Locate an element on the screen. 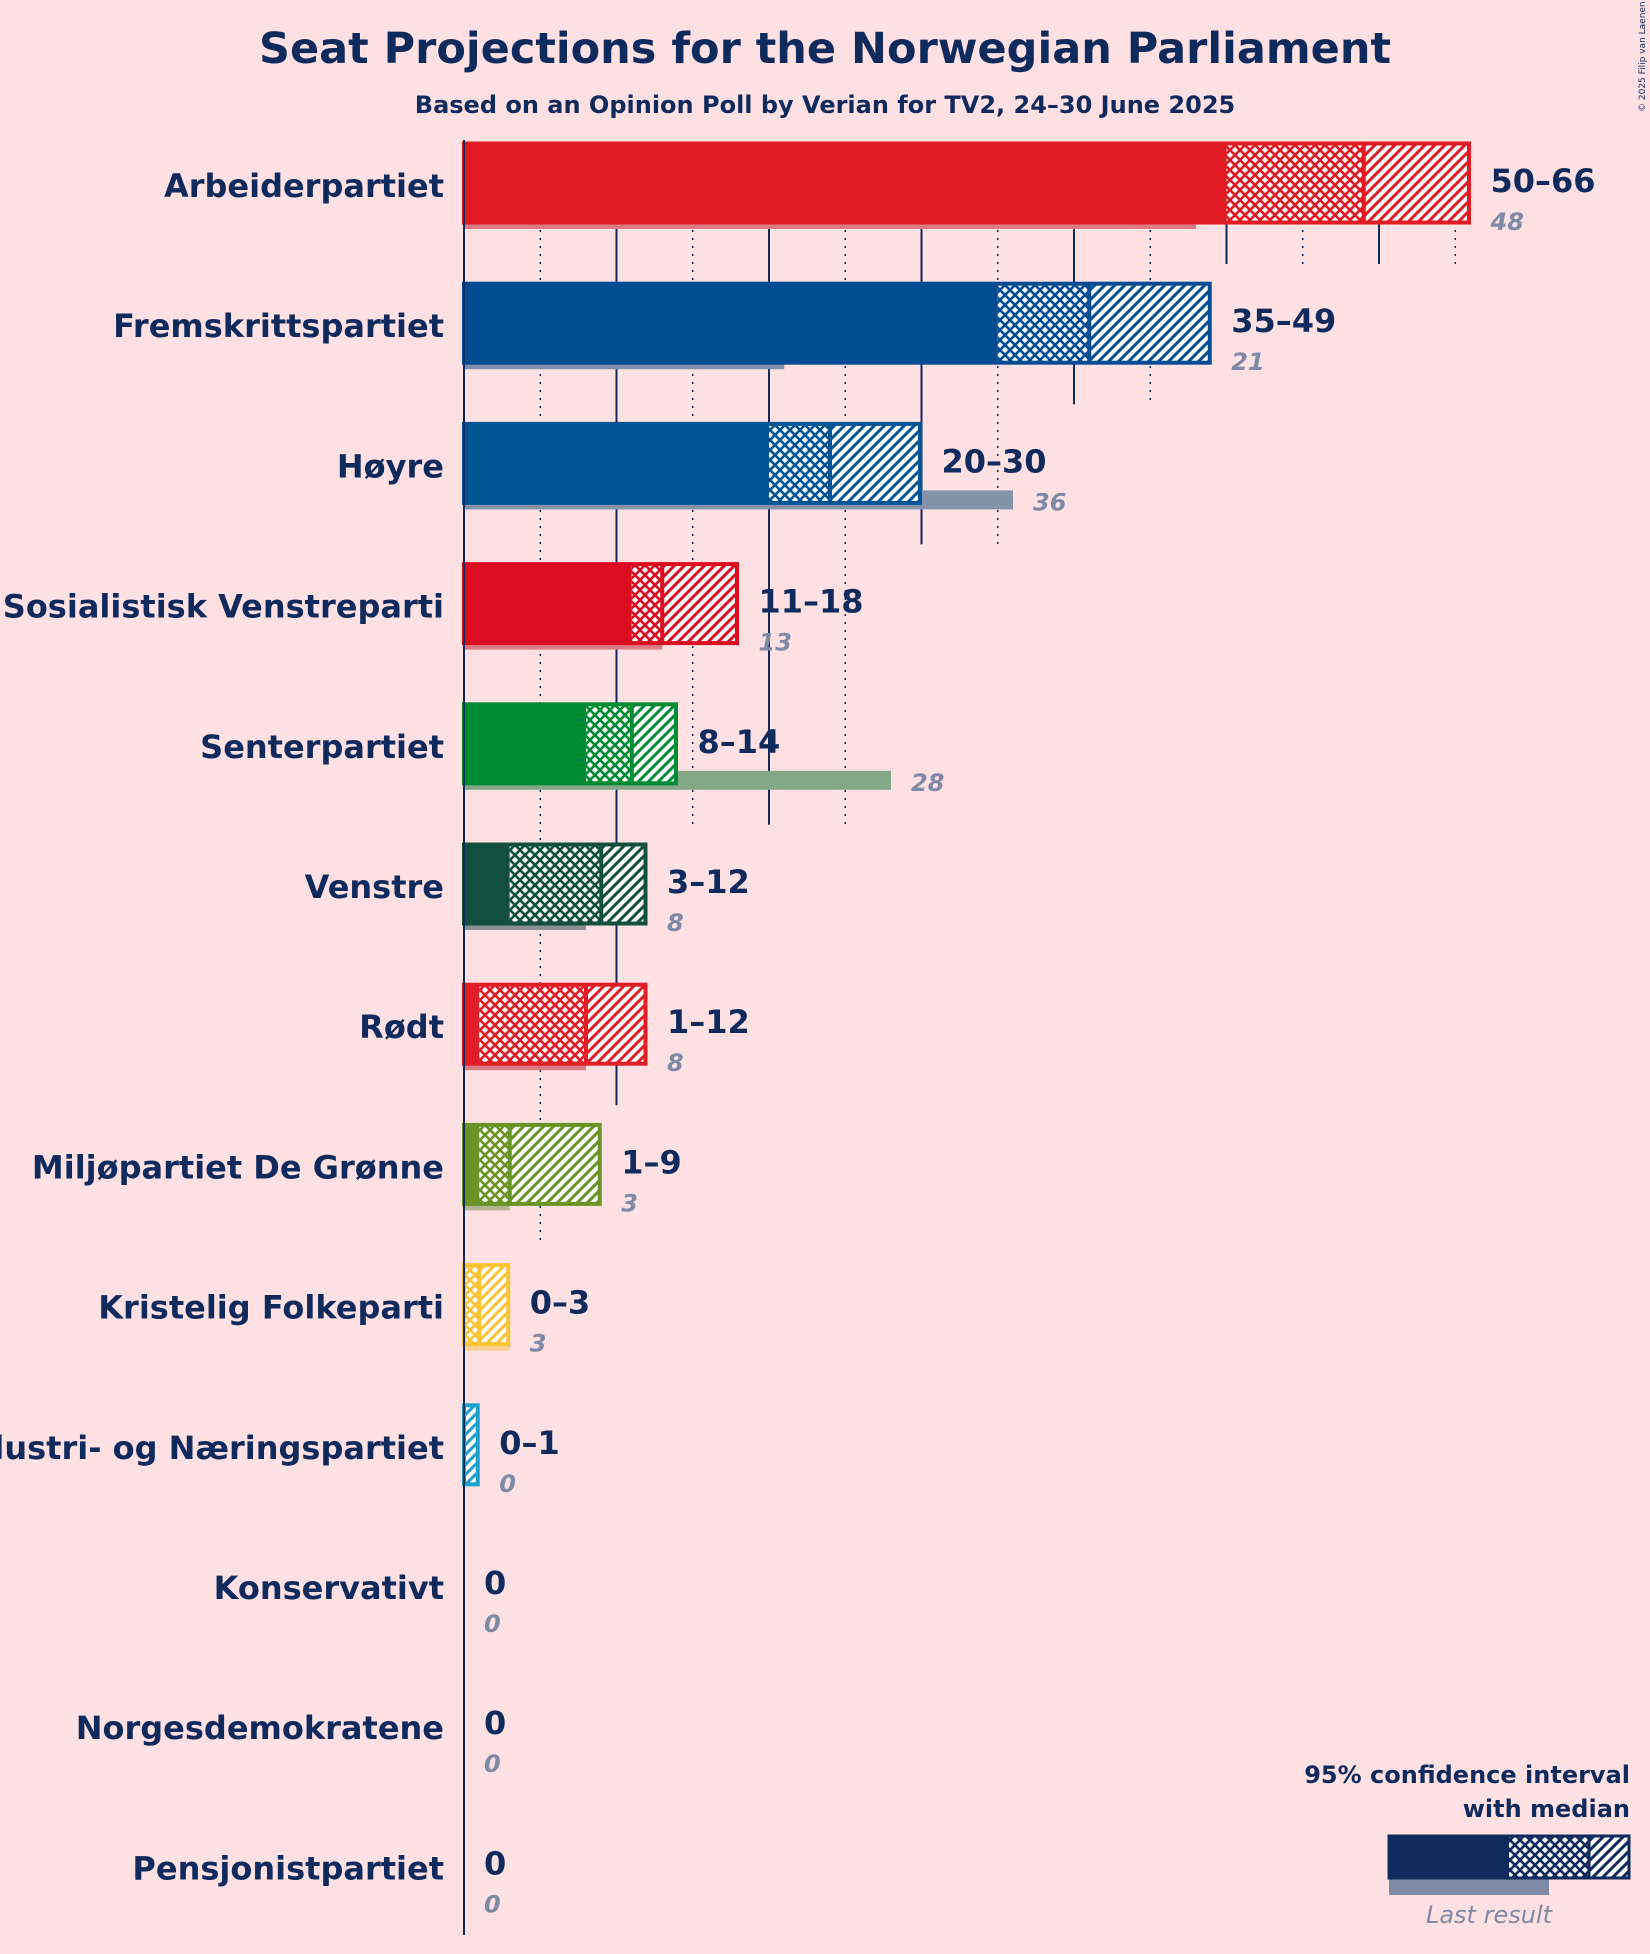 The height and width of the screenshot is (1954, 1650). party-row: Industri- og Næringspartiet 0–1 0 is located at coordinates (280, 1450).